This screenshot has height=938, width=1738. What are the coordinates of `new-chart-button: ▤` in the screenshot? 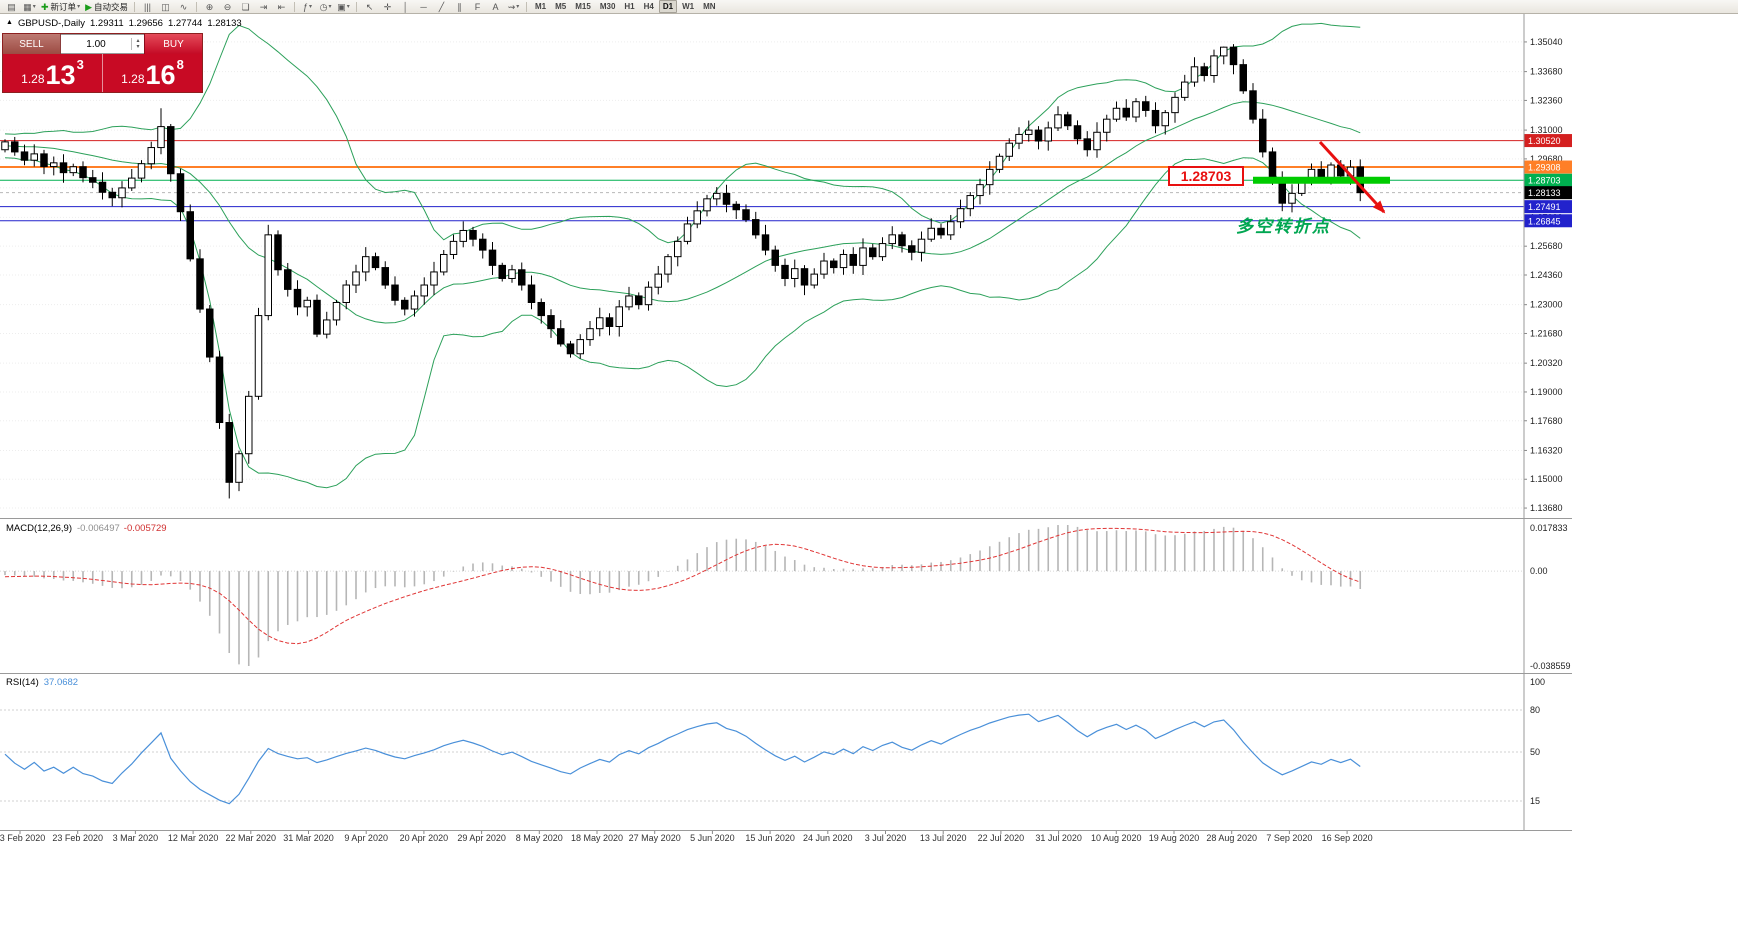 It's located at (11, 7).